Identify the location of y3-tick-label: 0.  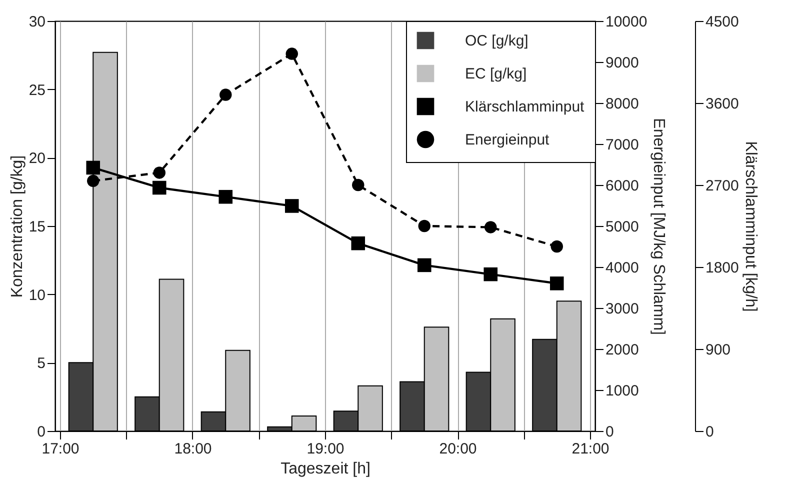
(710, 432).